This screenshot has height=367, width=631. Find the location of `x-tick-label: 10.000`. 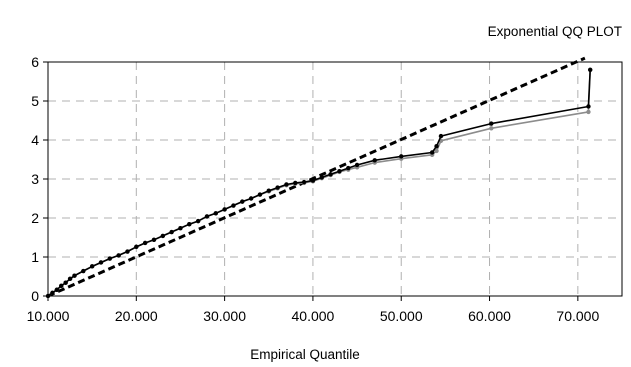

x-tick-label: 10.000 is located at coordinates (48, 316).